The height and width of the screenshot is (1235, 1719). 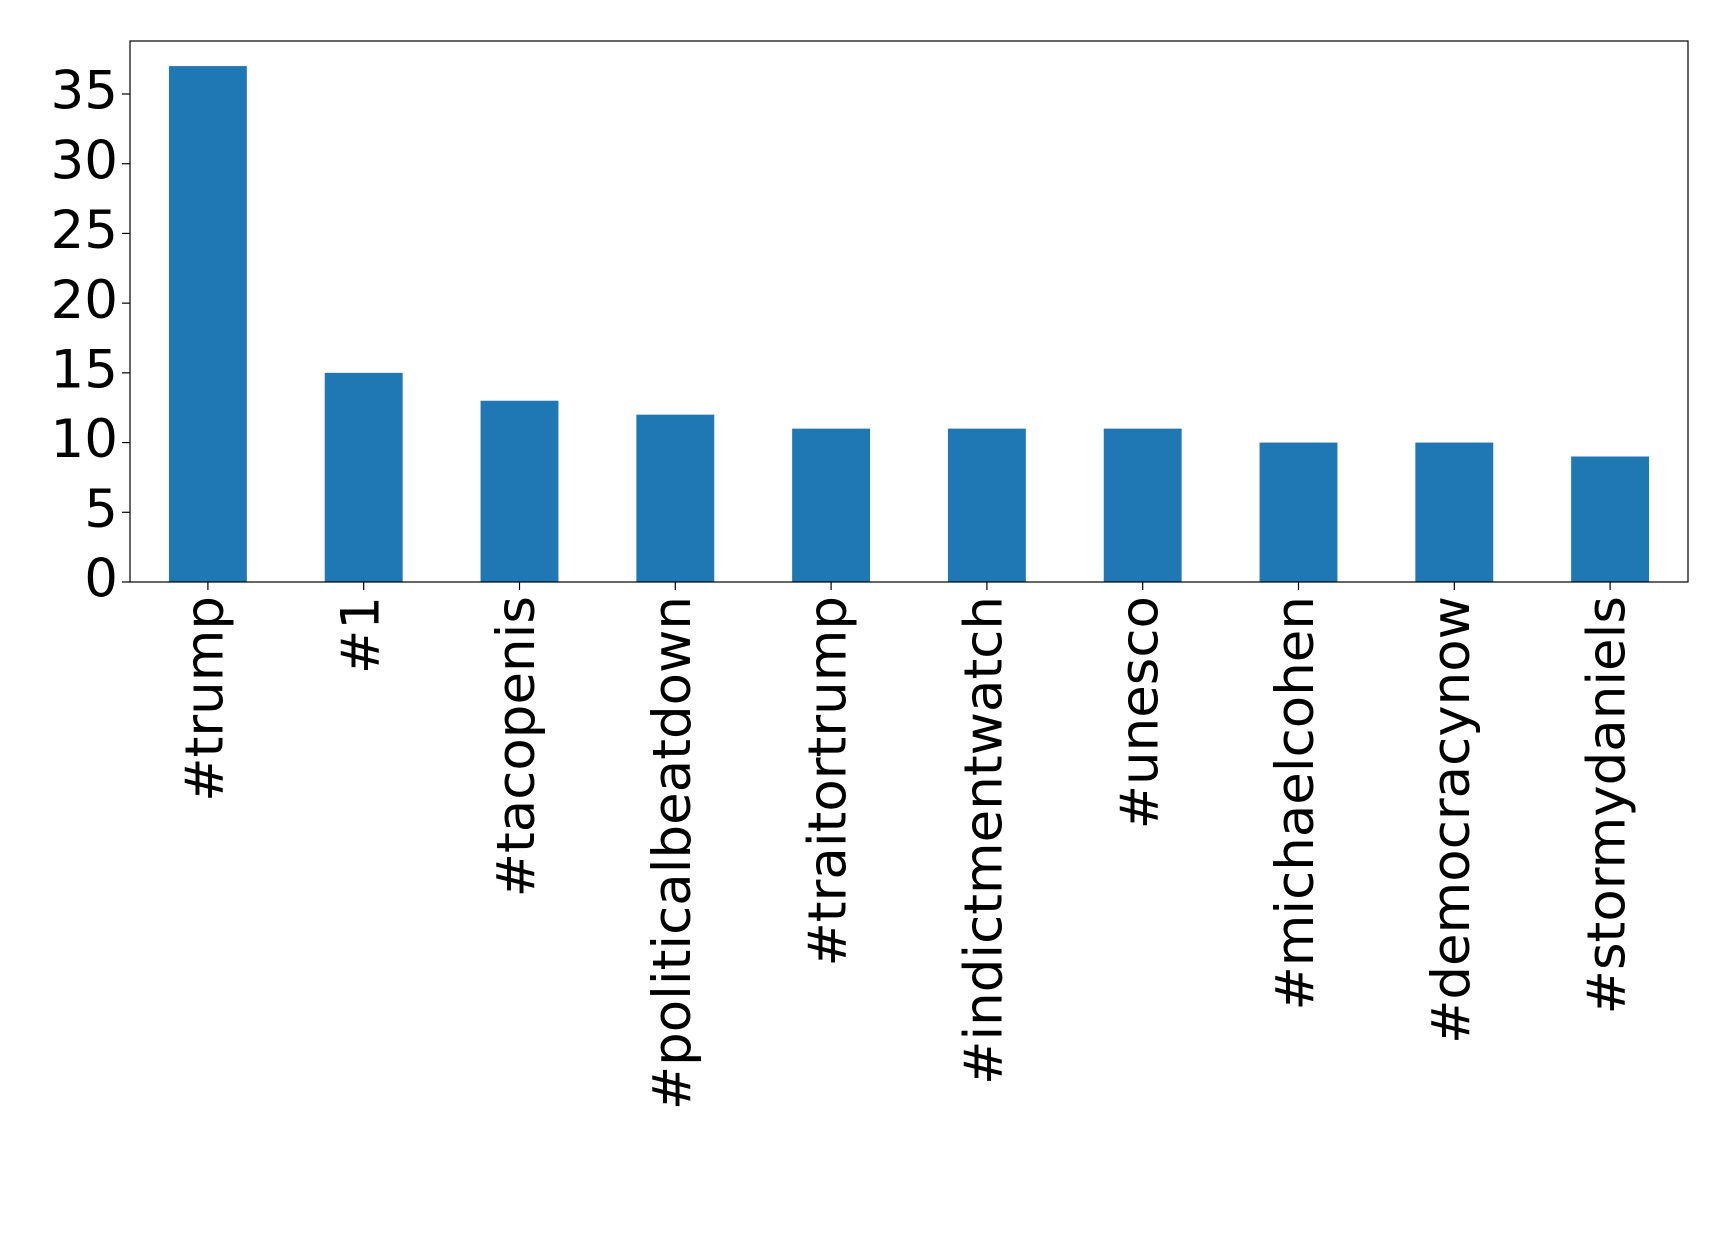 I want to click on y-tick-label: 5, so click(x=101, y=509).